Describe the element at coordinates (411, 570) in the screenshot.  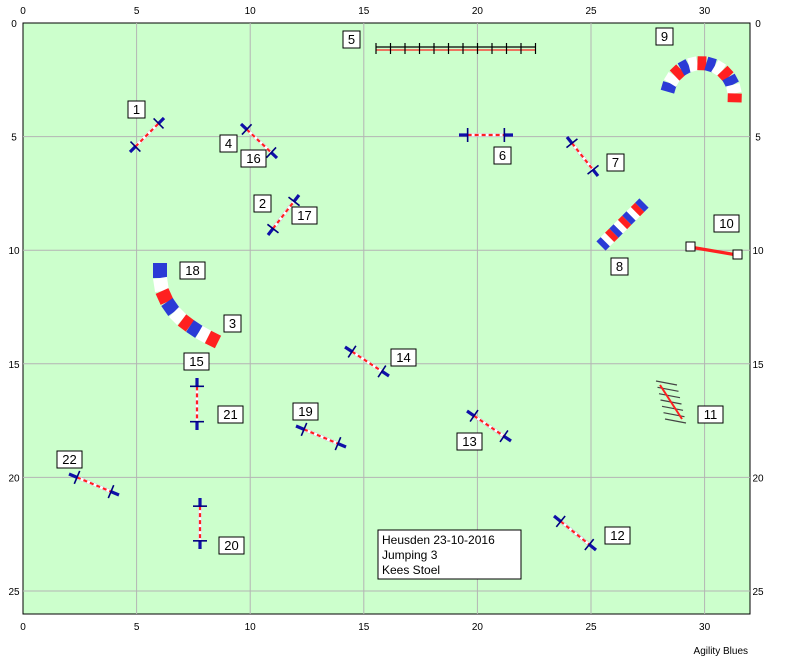
I see `info-judge: Kees Stoel` at that location.